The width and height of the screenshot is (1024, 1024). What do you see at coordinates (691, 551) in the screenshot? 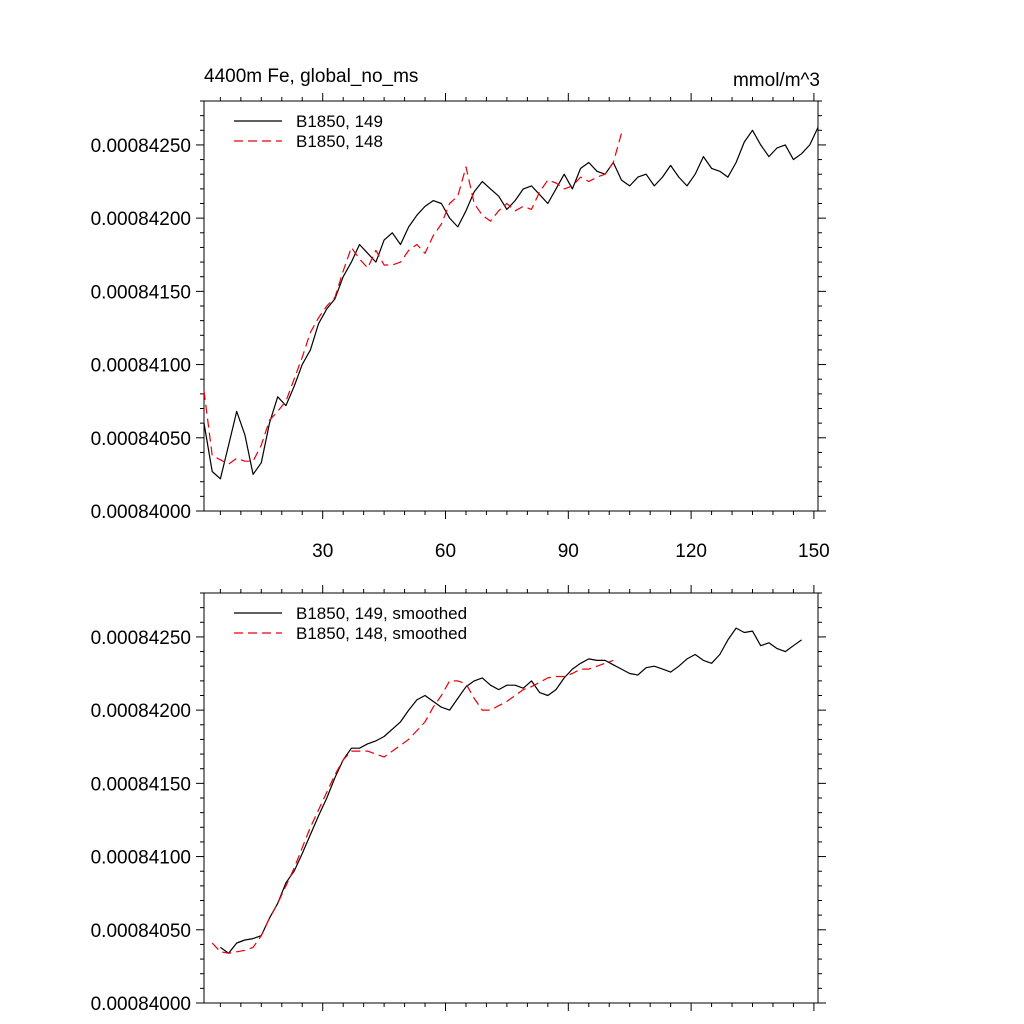
I see `x-tick-label: 120` at bounding box center [691, 551].